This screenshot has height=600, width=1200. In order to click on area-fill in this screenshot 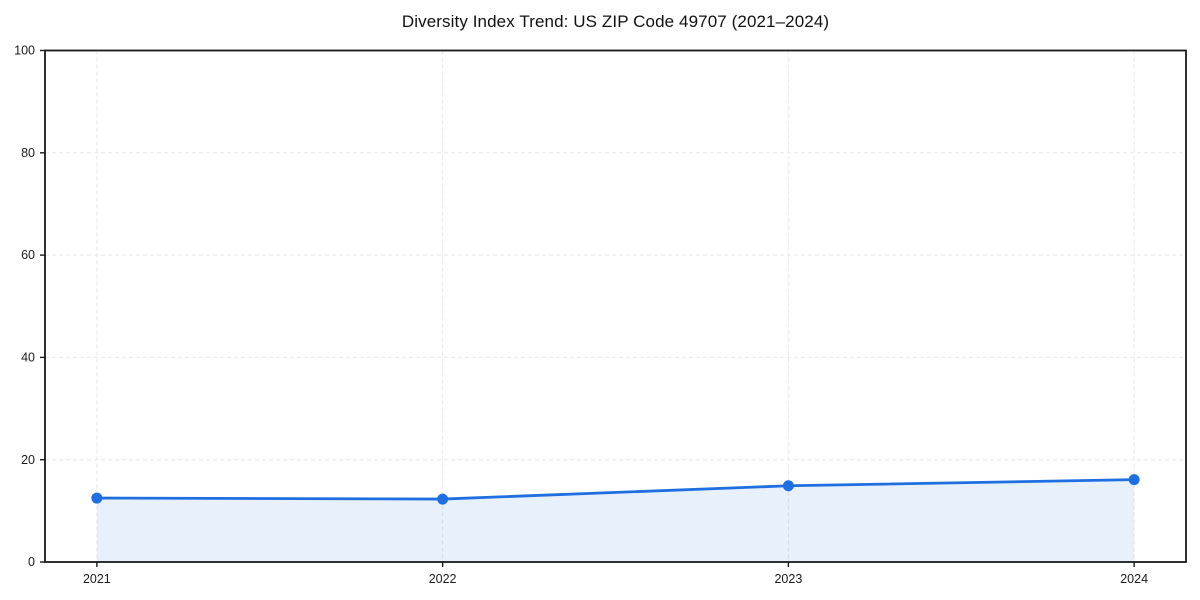, I will do `click(615, 520)`.